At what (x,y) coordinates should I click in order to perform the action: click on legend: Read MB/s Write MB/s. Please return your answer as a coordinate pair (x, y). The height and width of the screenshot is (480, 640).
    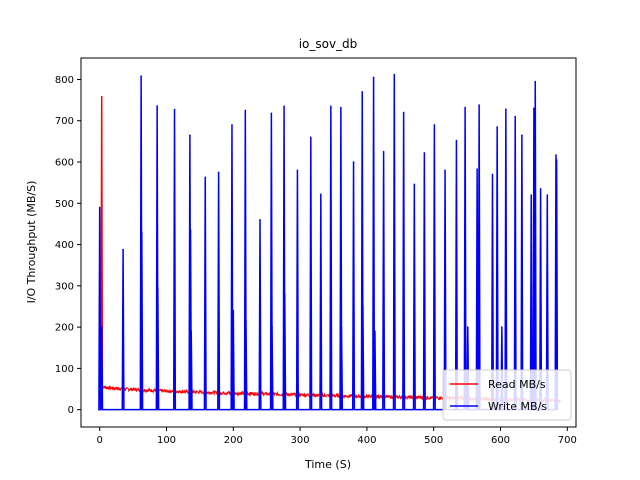
    Looking at the image, I should click on (507, 395).